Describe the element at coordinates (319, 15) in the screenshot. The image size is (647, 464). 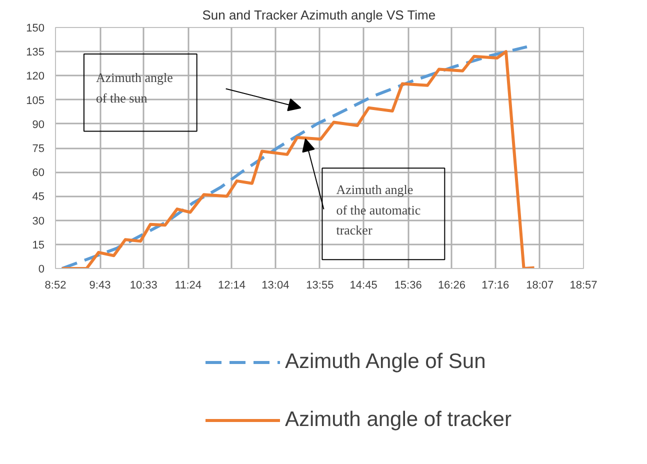
I see `chart-title: Sun and Tracker Azimuth angle VS Time` at that location.